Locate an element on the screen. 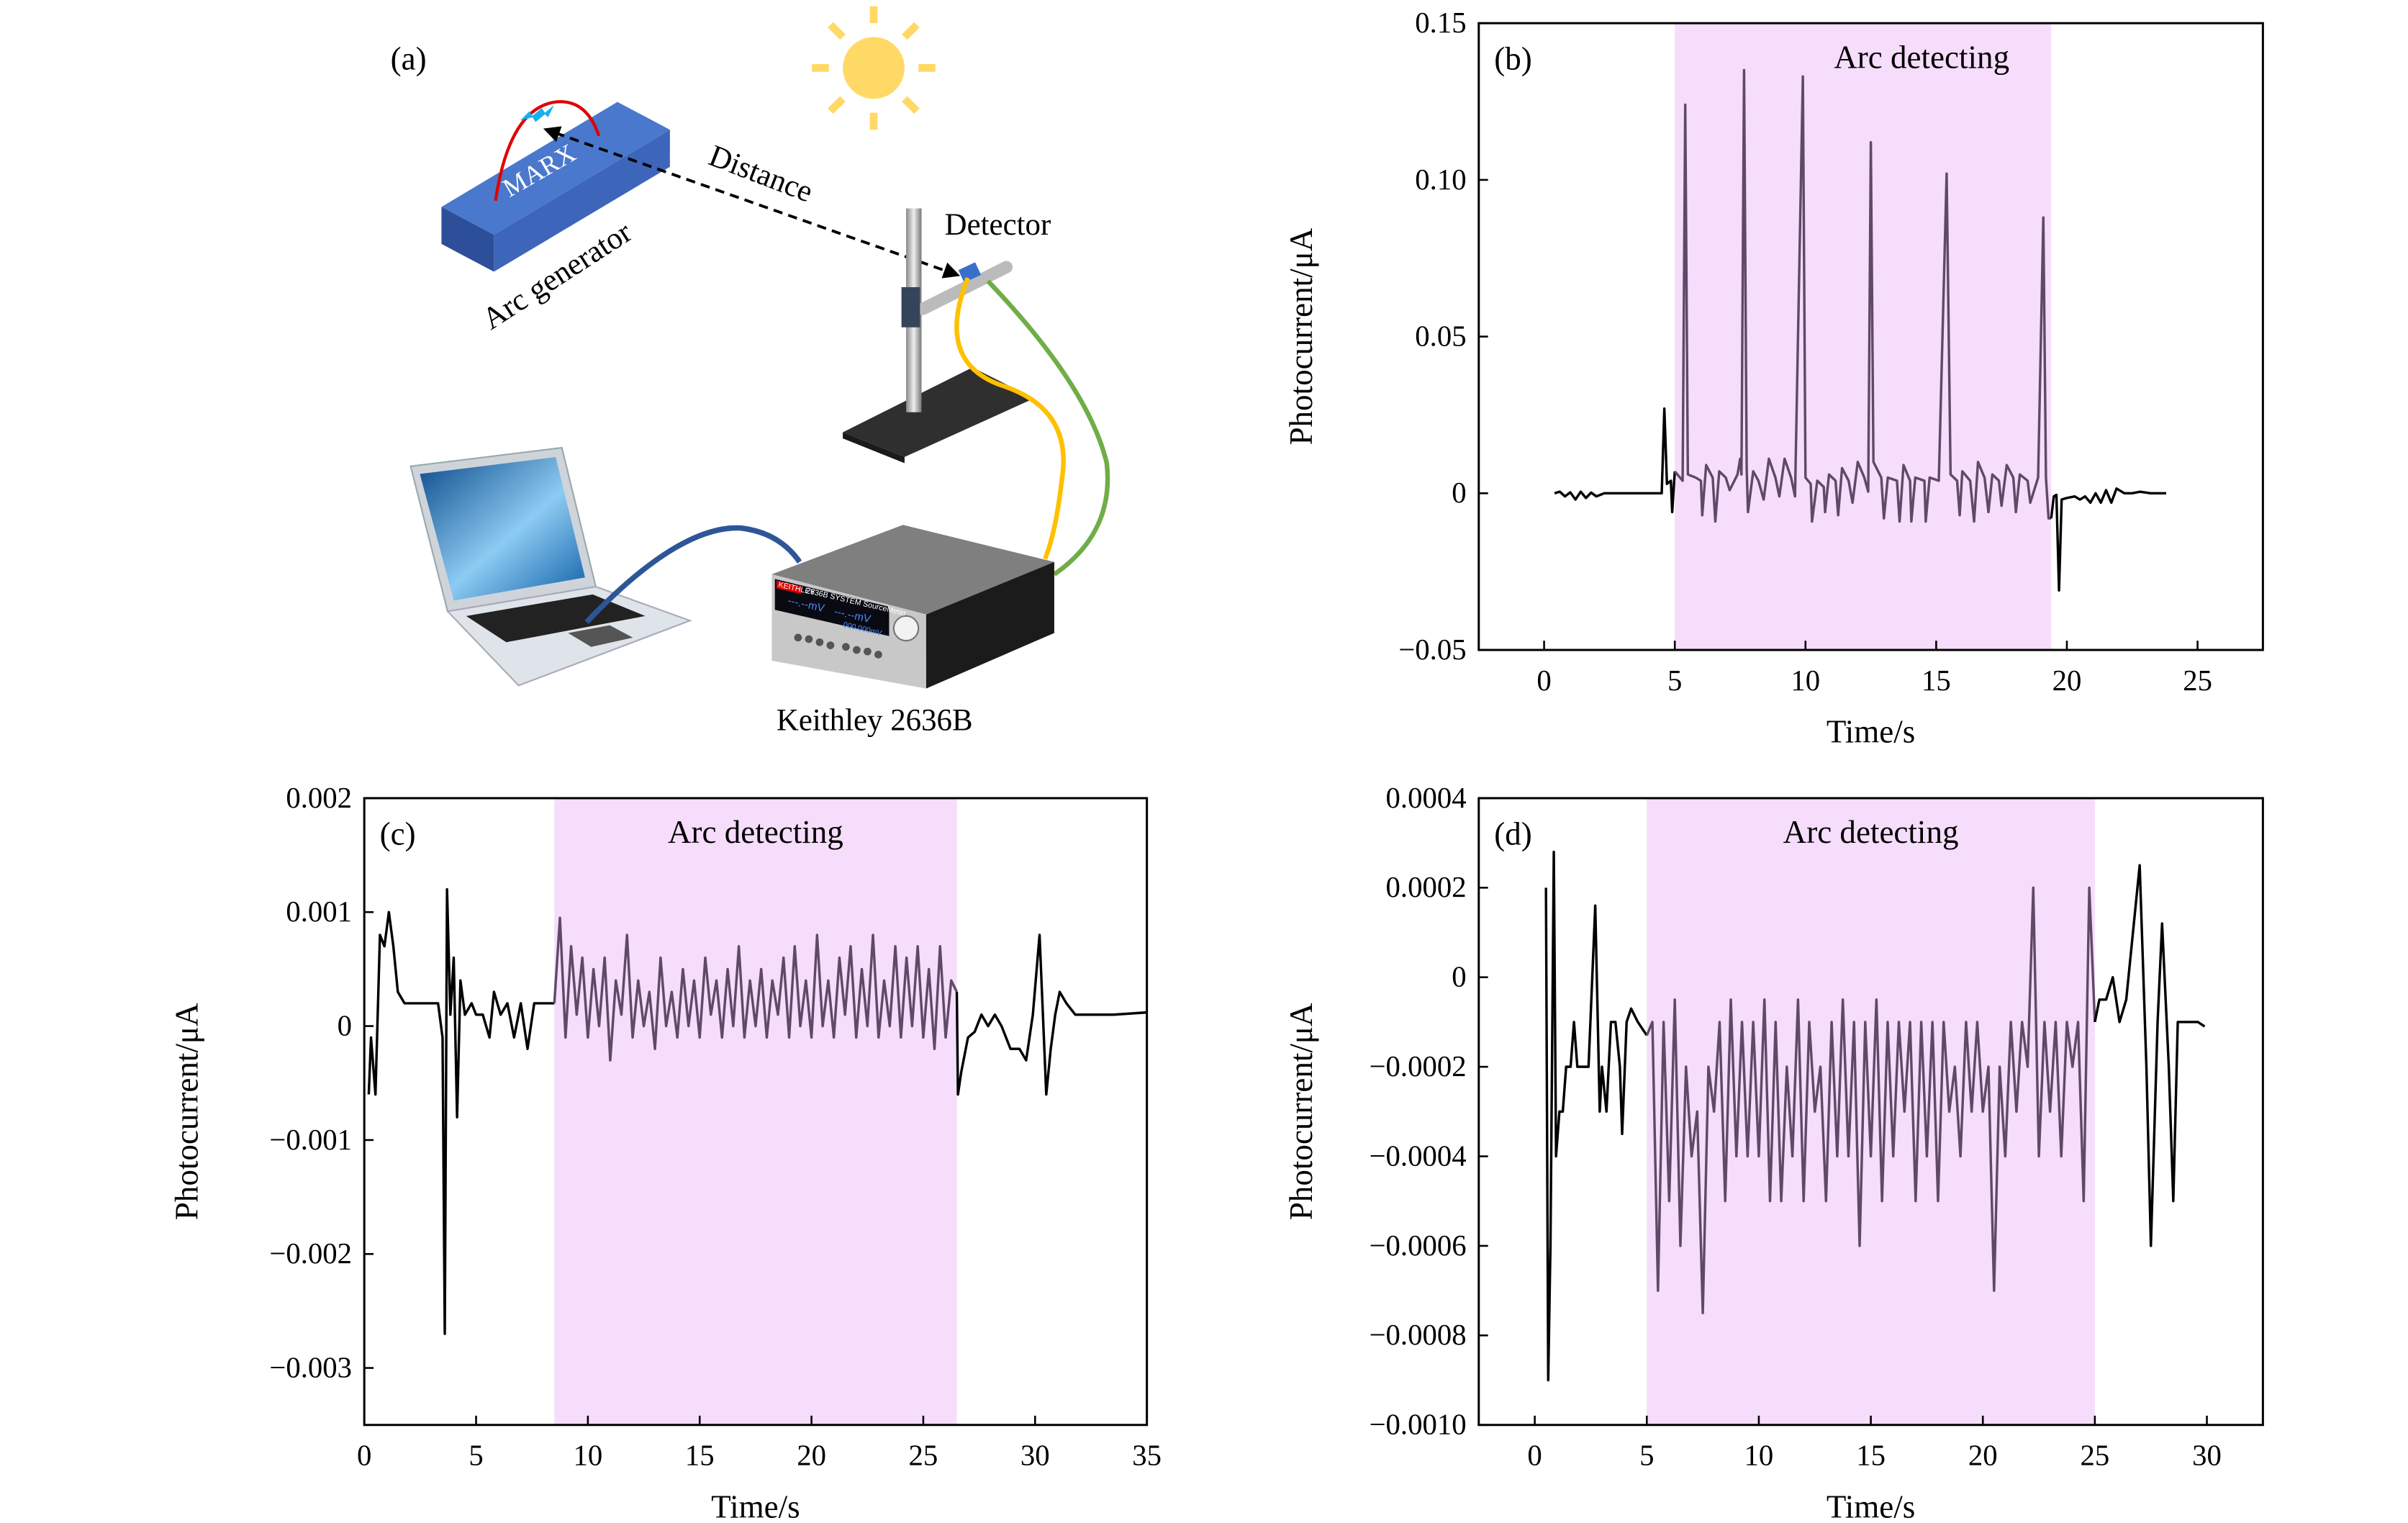 This screenshot has width=2408, height=1523. y-tick-label: −0.0010 is located at coordinates (1418, 1425).